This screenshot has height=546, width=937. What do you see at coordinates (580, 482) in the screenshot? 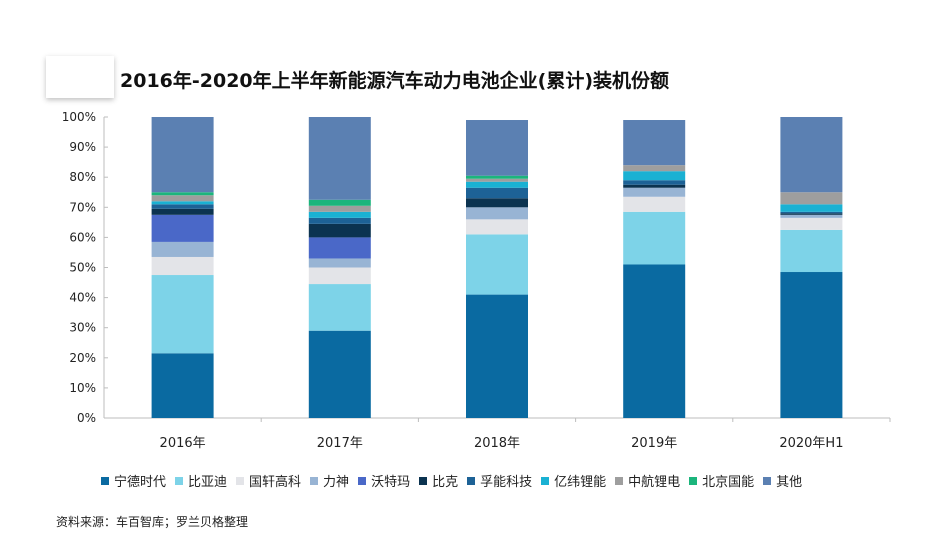
I see `legend-label: 亿纬锂能` at bounding box center [580, 482].